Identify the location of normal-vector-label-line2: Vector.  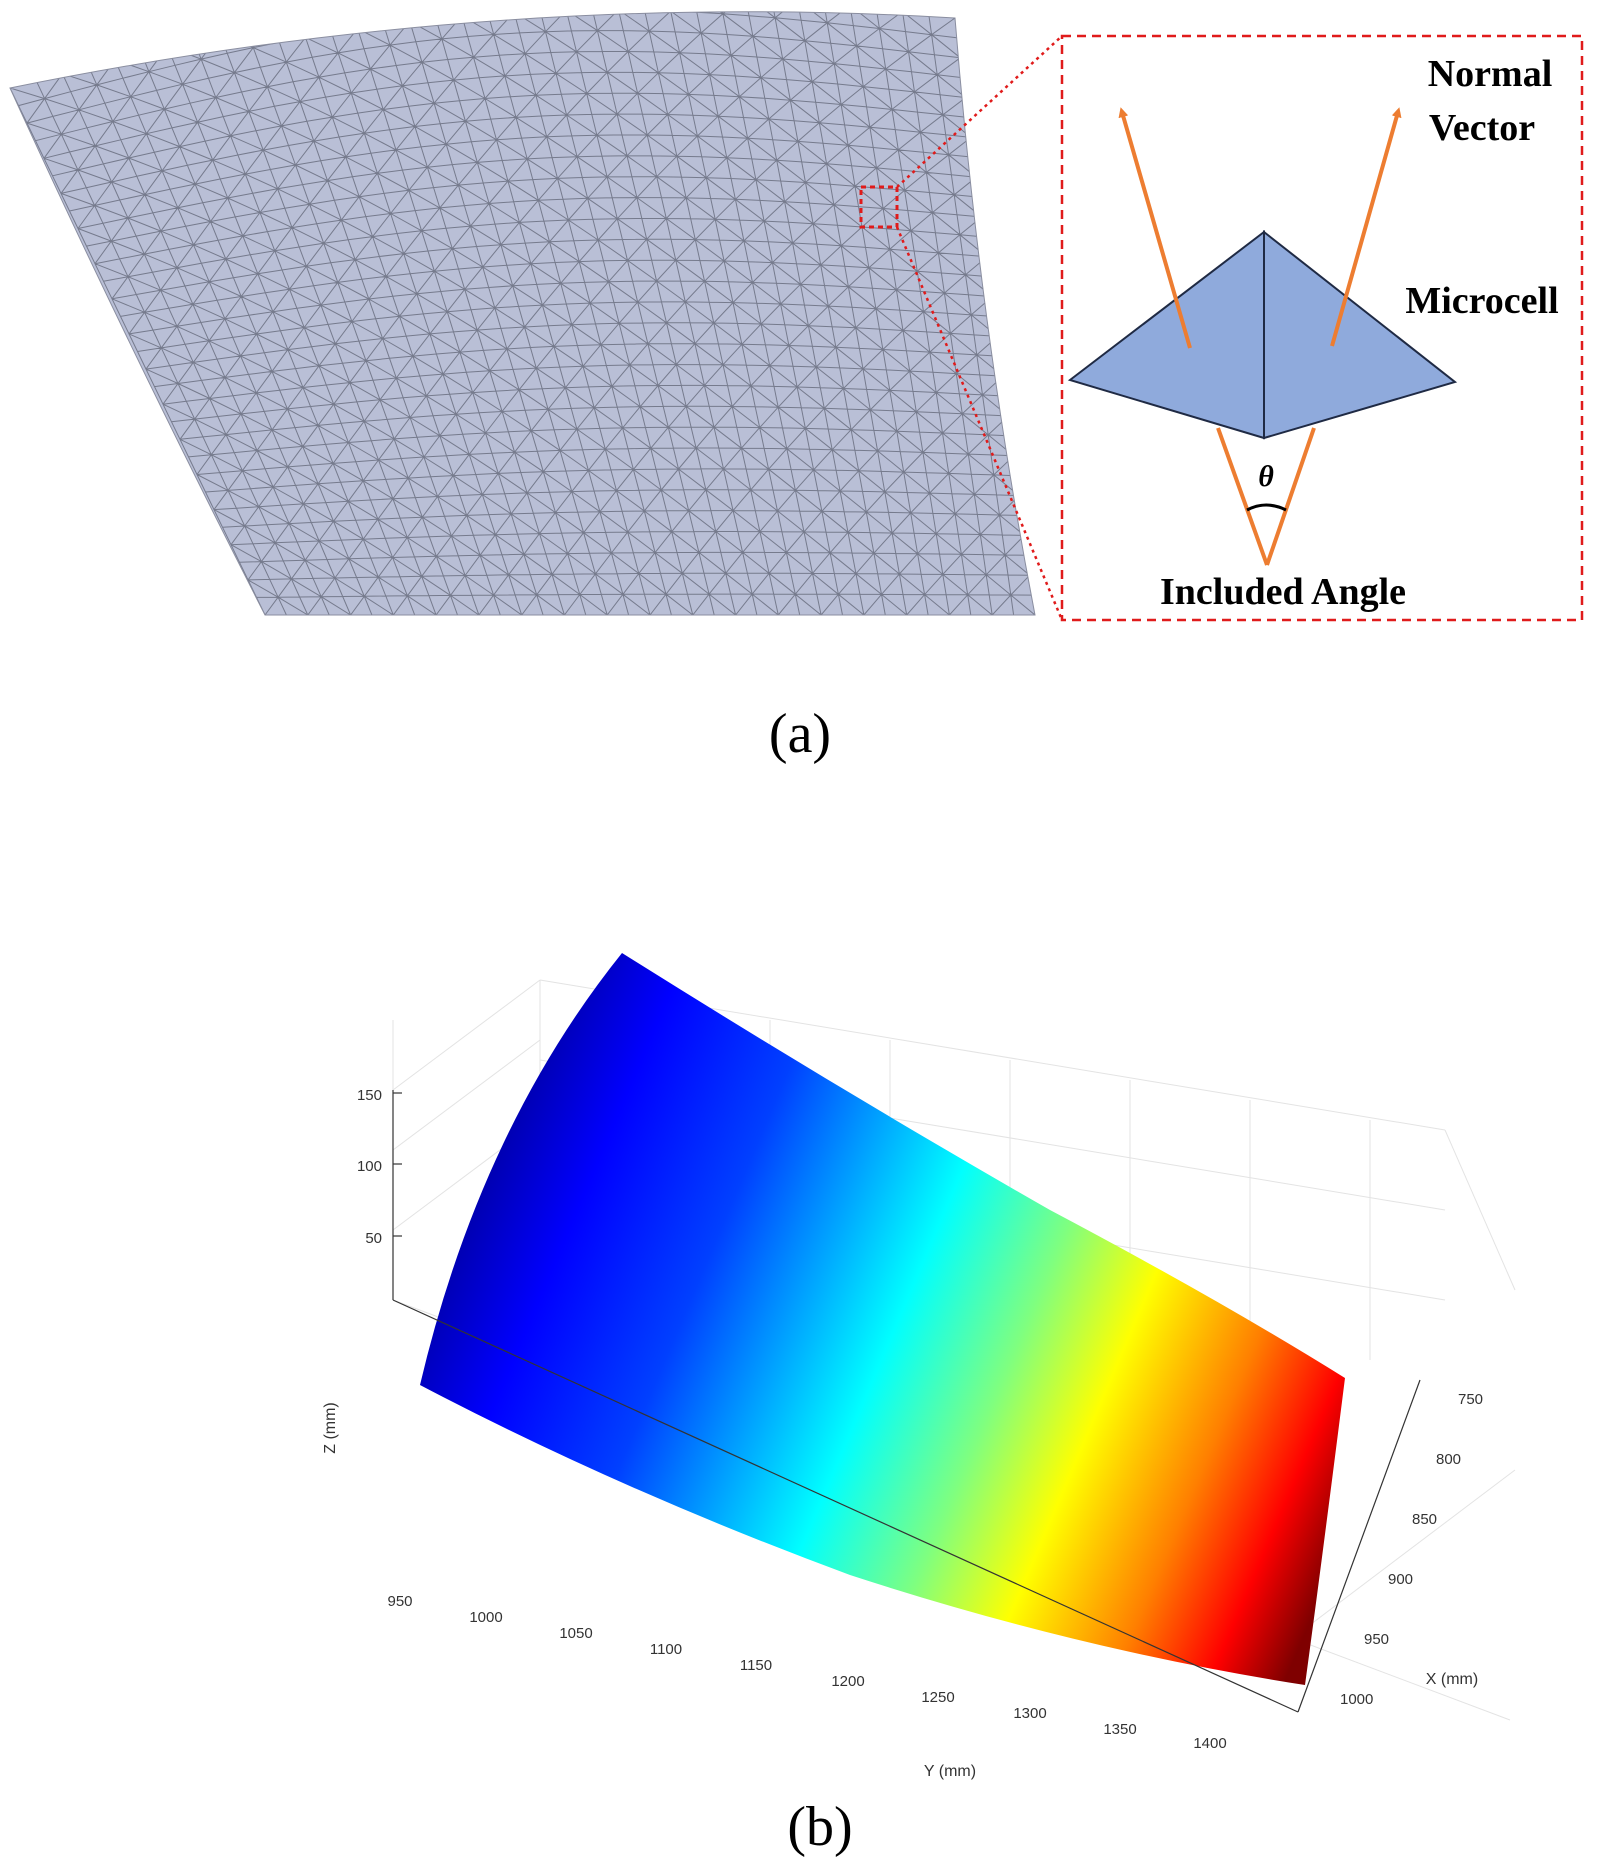
(1482, 128).